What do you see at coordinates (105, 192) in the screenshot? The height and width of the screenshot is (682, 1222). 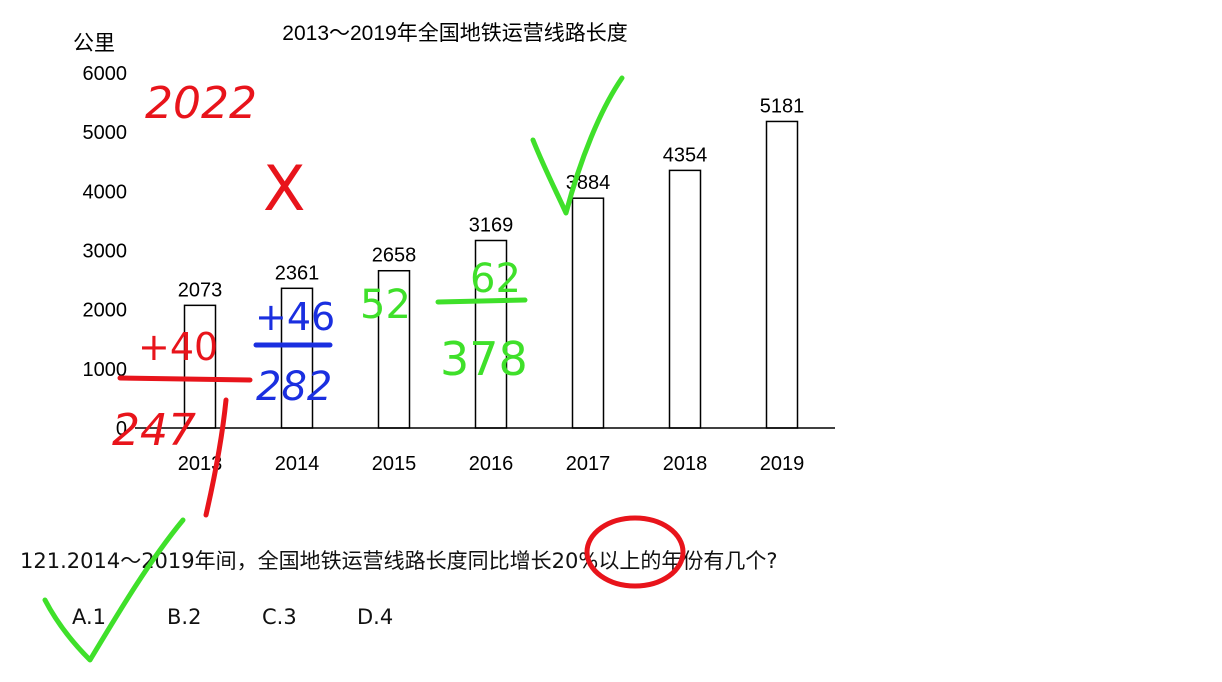 I see `y-tick-label: 4000` at bounding box center [105, 192].